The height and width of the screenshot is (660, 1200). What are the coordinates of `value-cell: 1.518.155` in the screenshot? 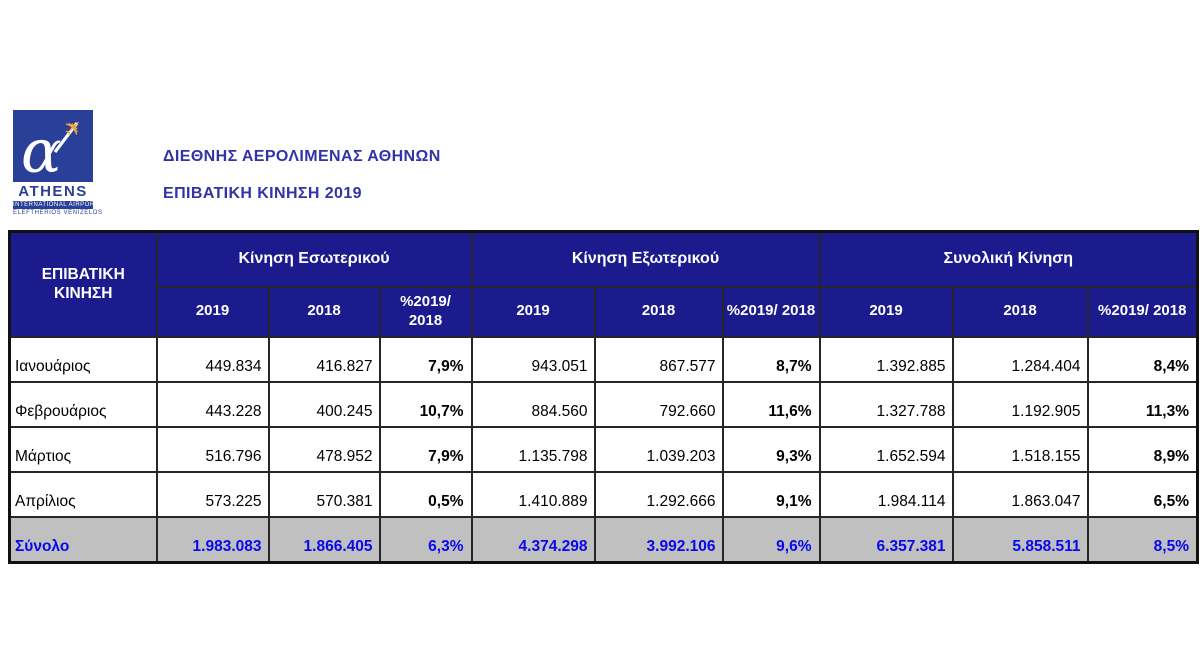 It's located at (1020, 449).